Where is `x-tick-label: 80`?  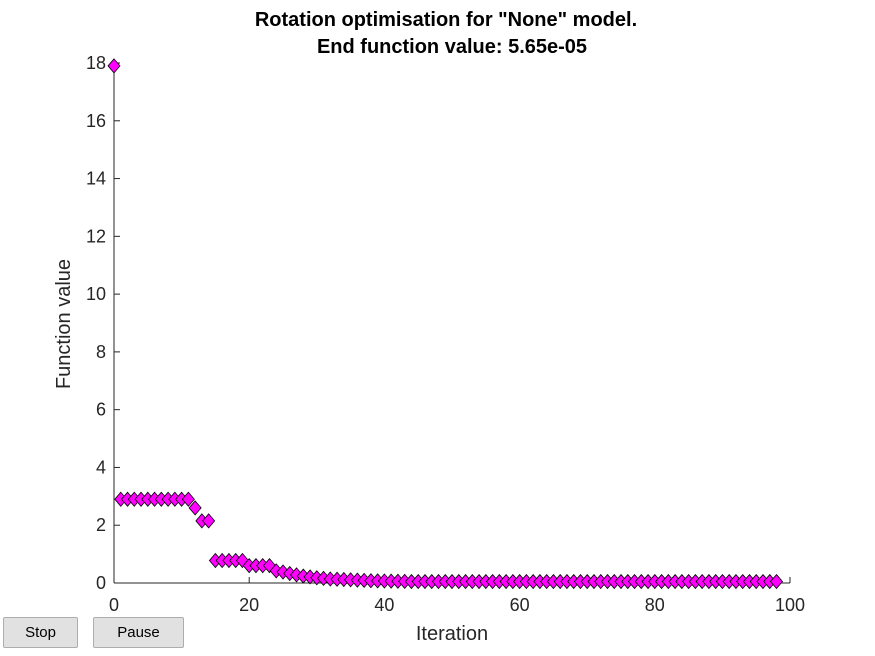
x-tick-label: 80 is located at coordinates (655, 605).